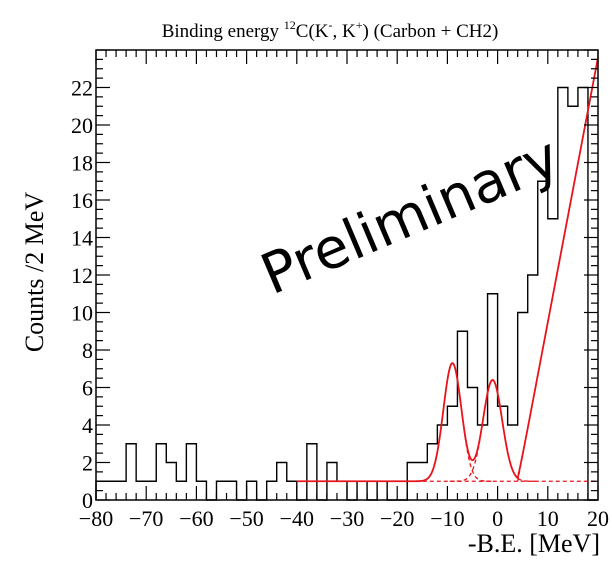  What do you see at coordinates (146, 518) in the screenshot?
I see `x-tick-label: −70` at bounding box center [146, 518].